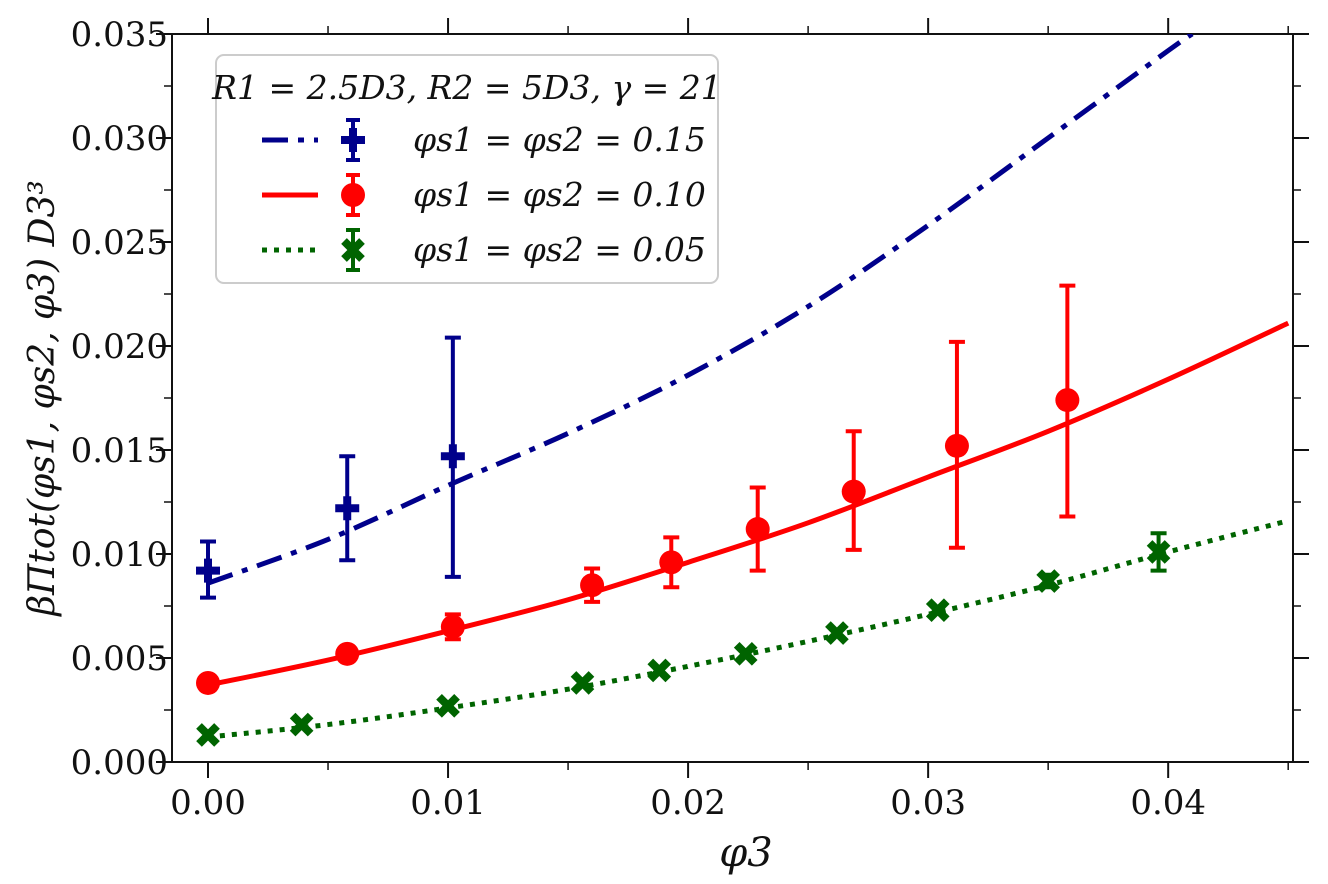  I want to click on legend-entry: φs1 = φs2 = 0.05, so click(484, 250).